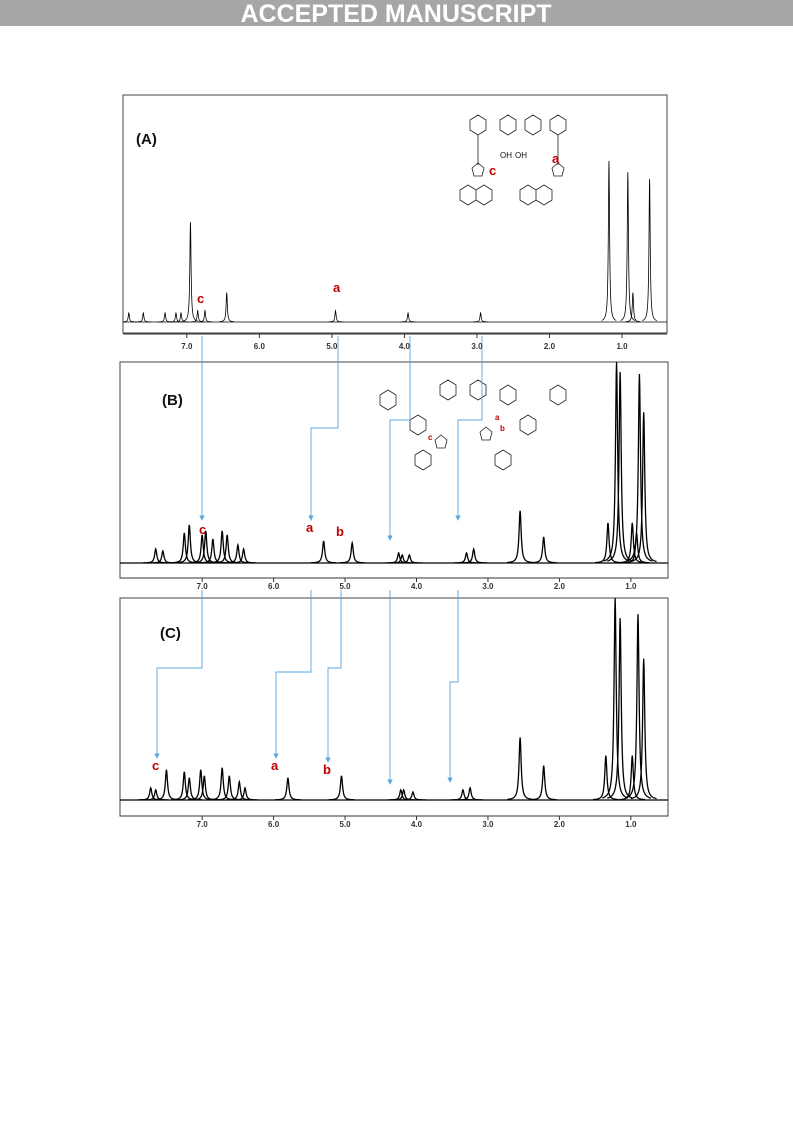 This screenshot has width=793, height=1121. I want to click on banner-bar, so click(396, 13).